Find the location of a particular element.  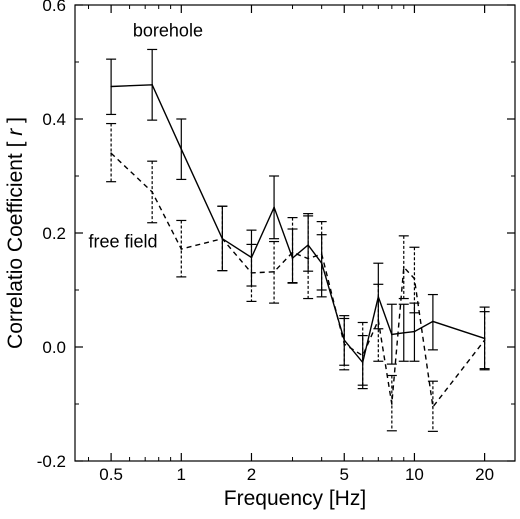

y-axis-title: Correlatio Coefficient [ r ] is located at coordinates (15, 233).